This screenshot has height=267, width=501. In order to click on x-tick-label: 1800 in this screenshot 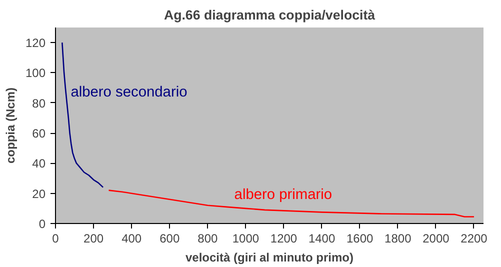, I will do `click(398, 239)`.